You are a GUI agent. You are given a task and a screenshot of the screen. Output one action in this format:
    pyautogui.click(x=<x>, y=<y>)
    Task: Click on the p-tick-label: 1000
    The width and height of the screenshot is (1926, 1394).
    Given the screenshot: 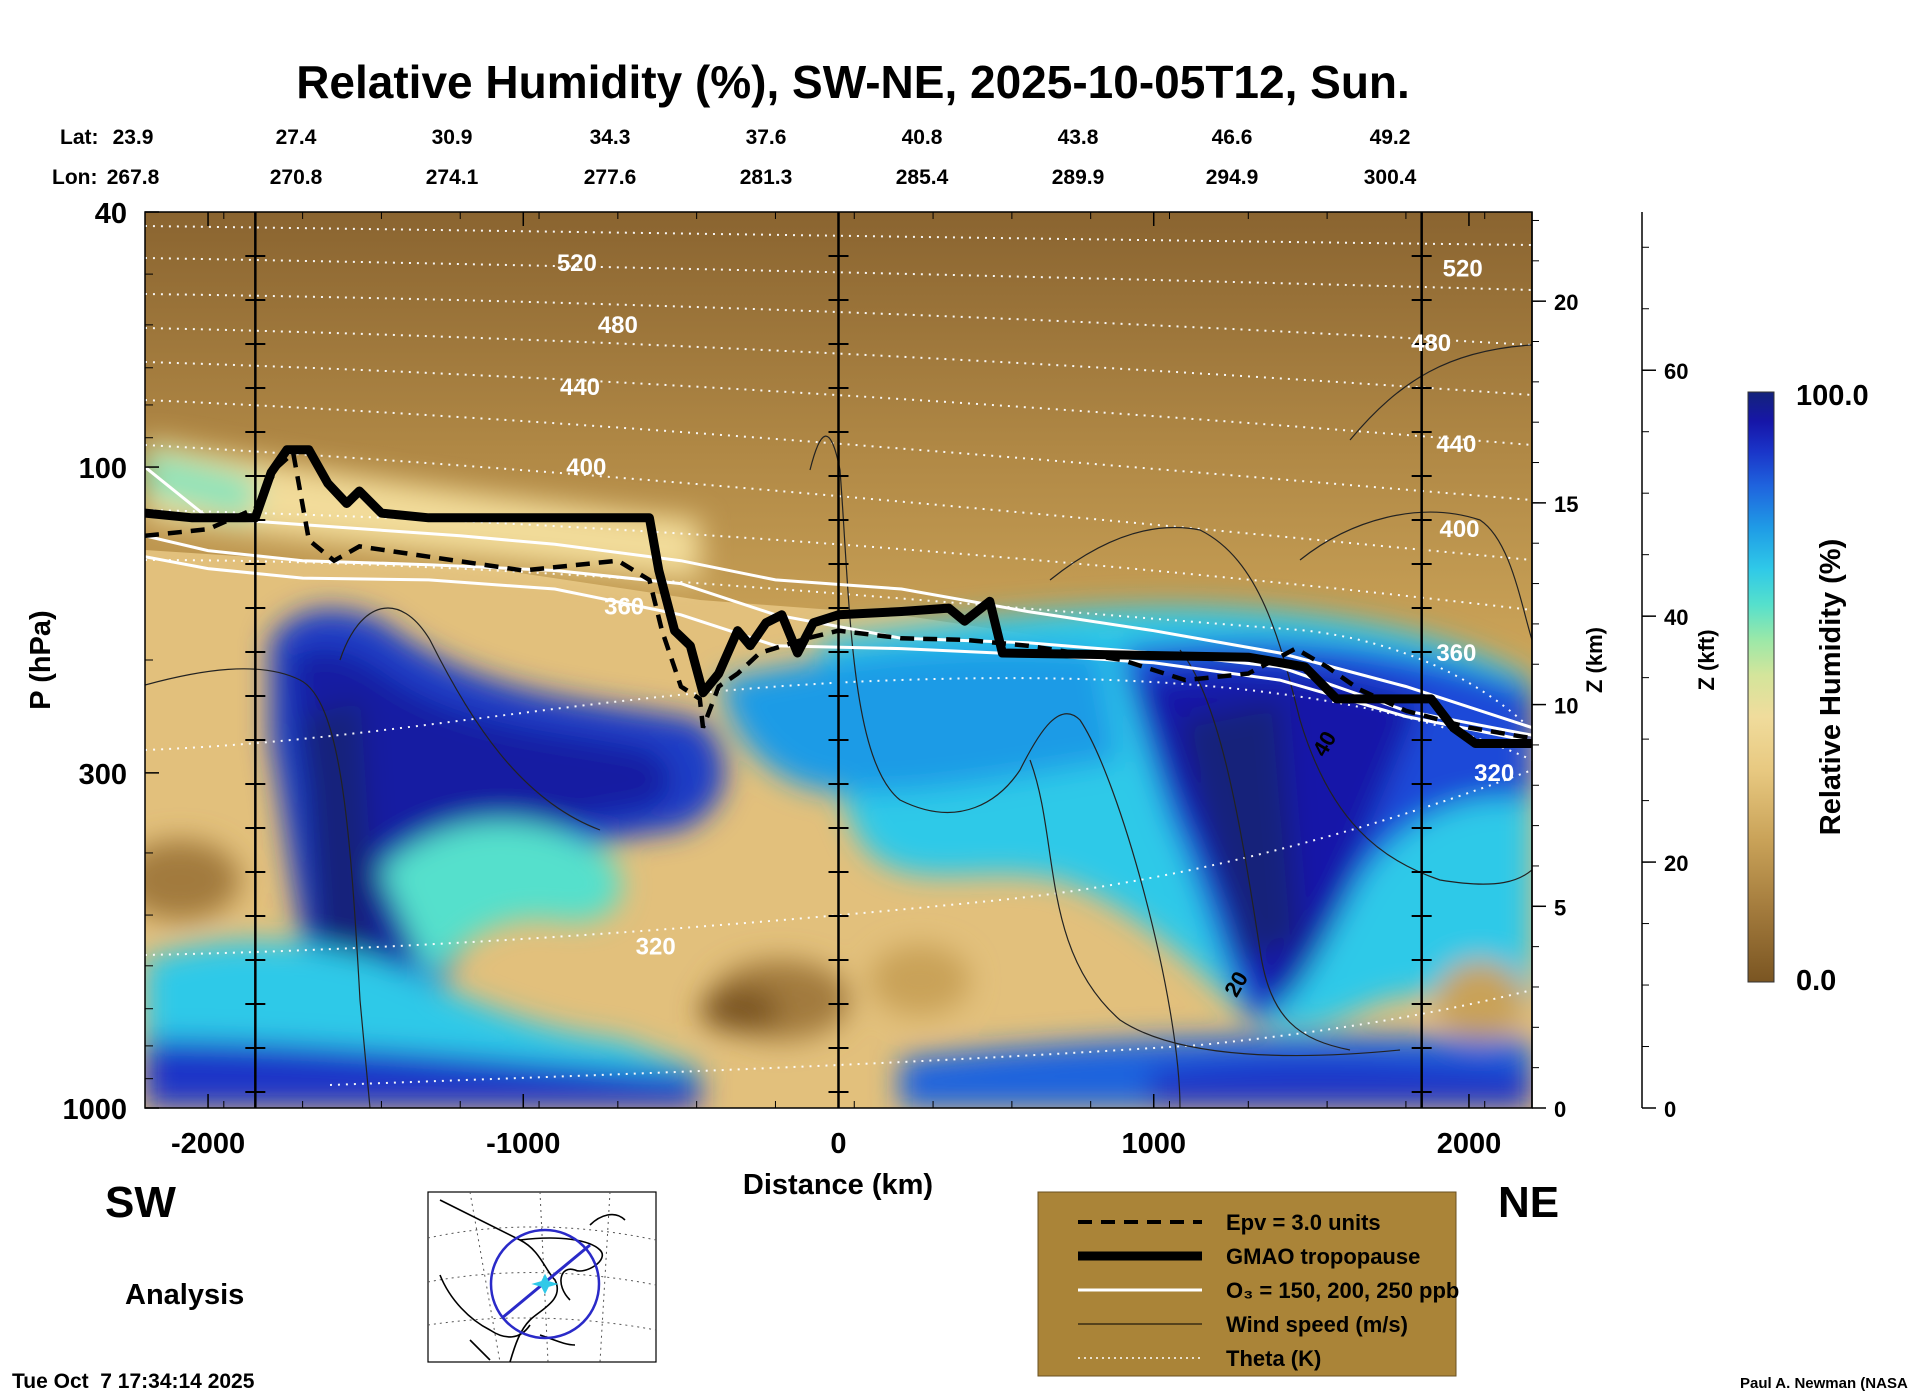 What is the action you would take?
    pyautogui.click(x=94, y=1110)
    